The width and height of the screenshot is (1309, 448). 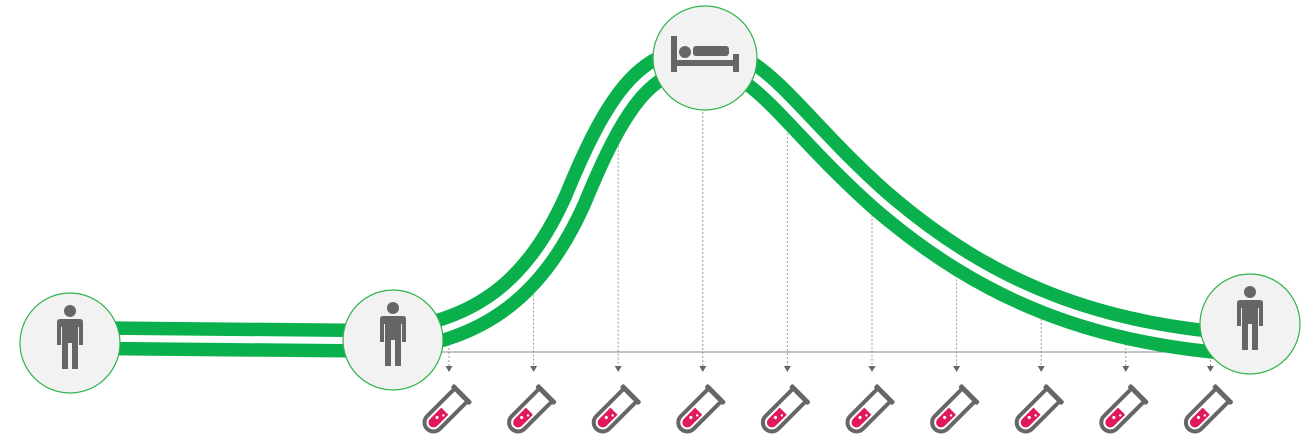 What do you see at coordinates (393, 340) in the screenshot?
I see `node-onset` at bounding box center [393, 340].